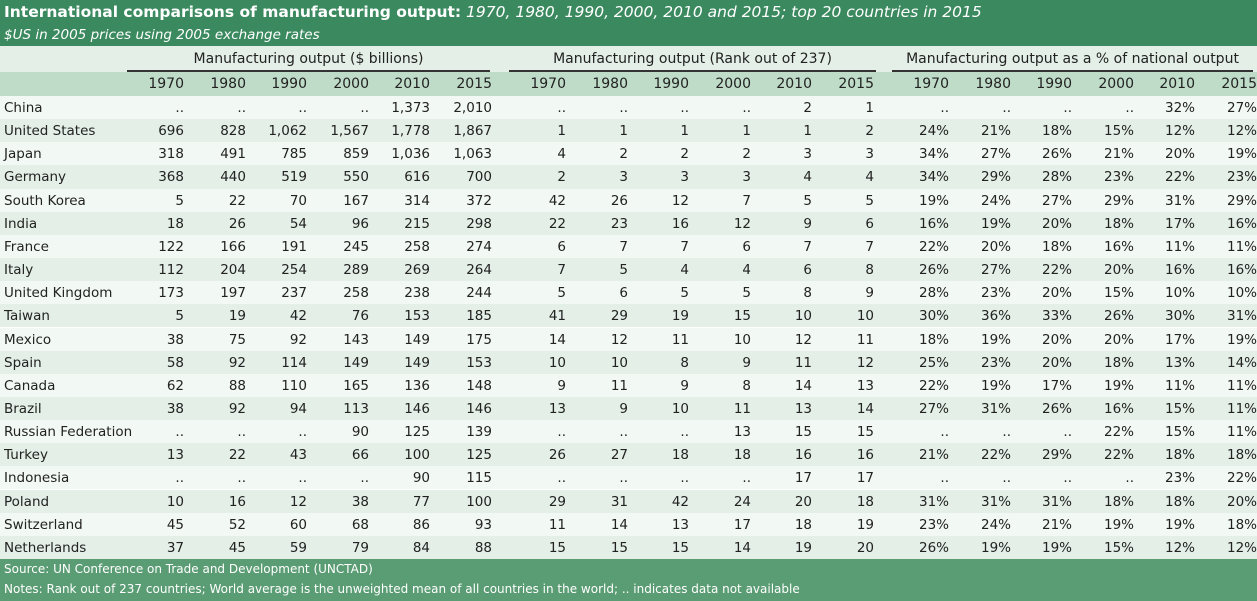  What do you see at coordinates (865, 455) in the screenshot?
I see `cell-rank: 16` at bounding box center [865, 455].